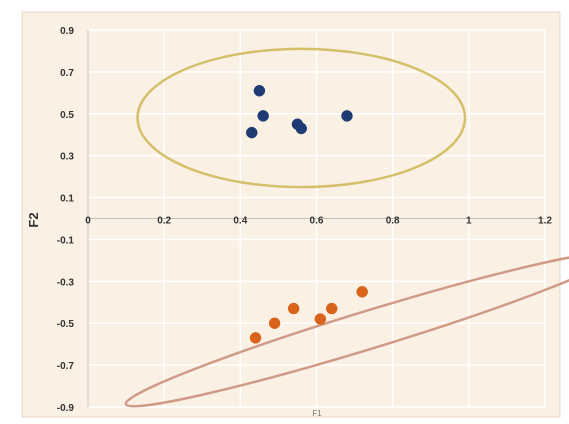 This screenshot has width=569, height=424. I want to click on y-tick-label: 0.7, so click(67, 73).